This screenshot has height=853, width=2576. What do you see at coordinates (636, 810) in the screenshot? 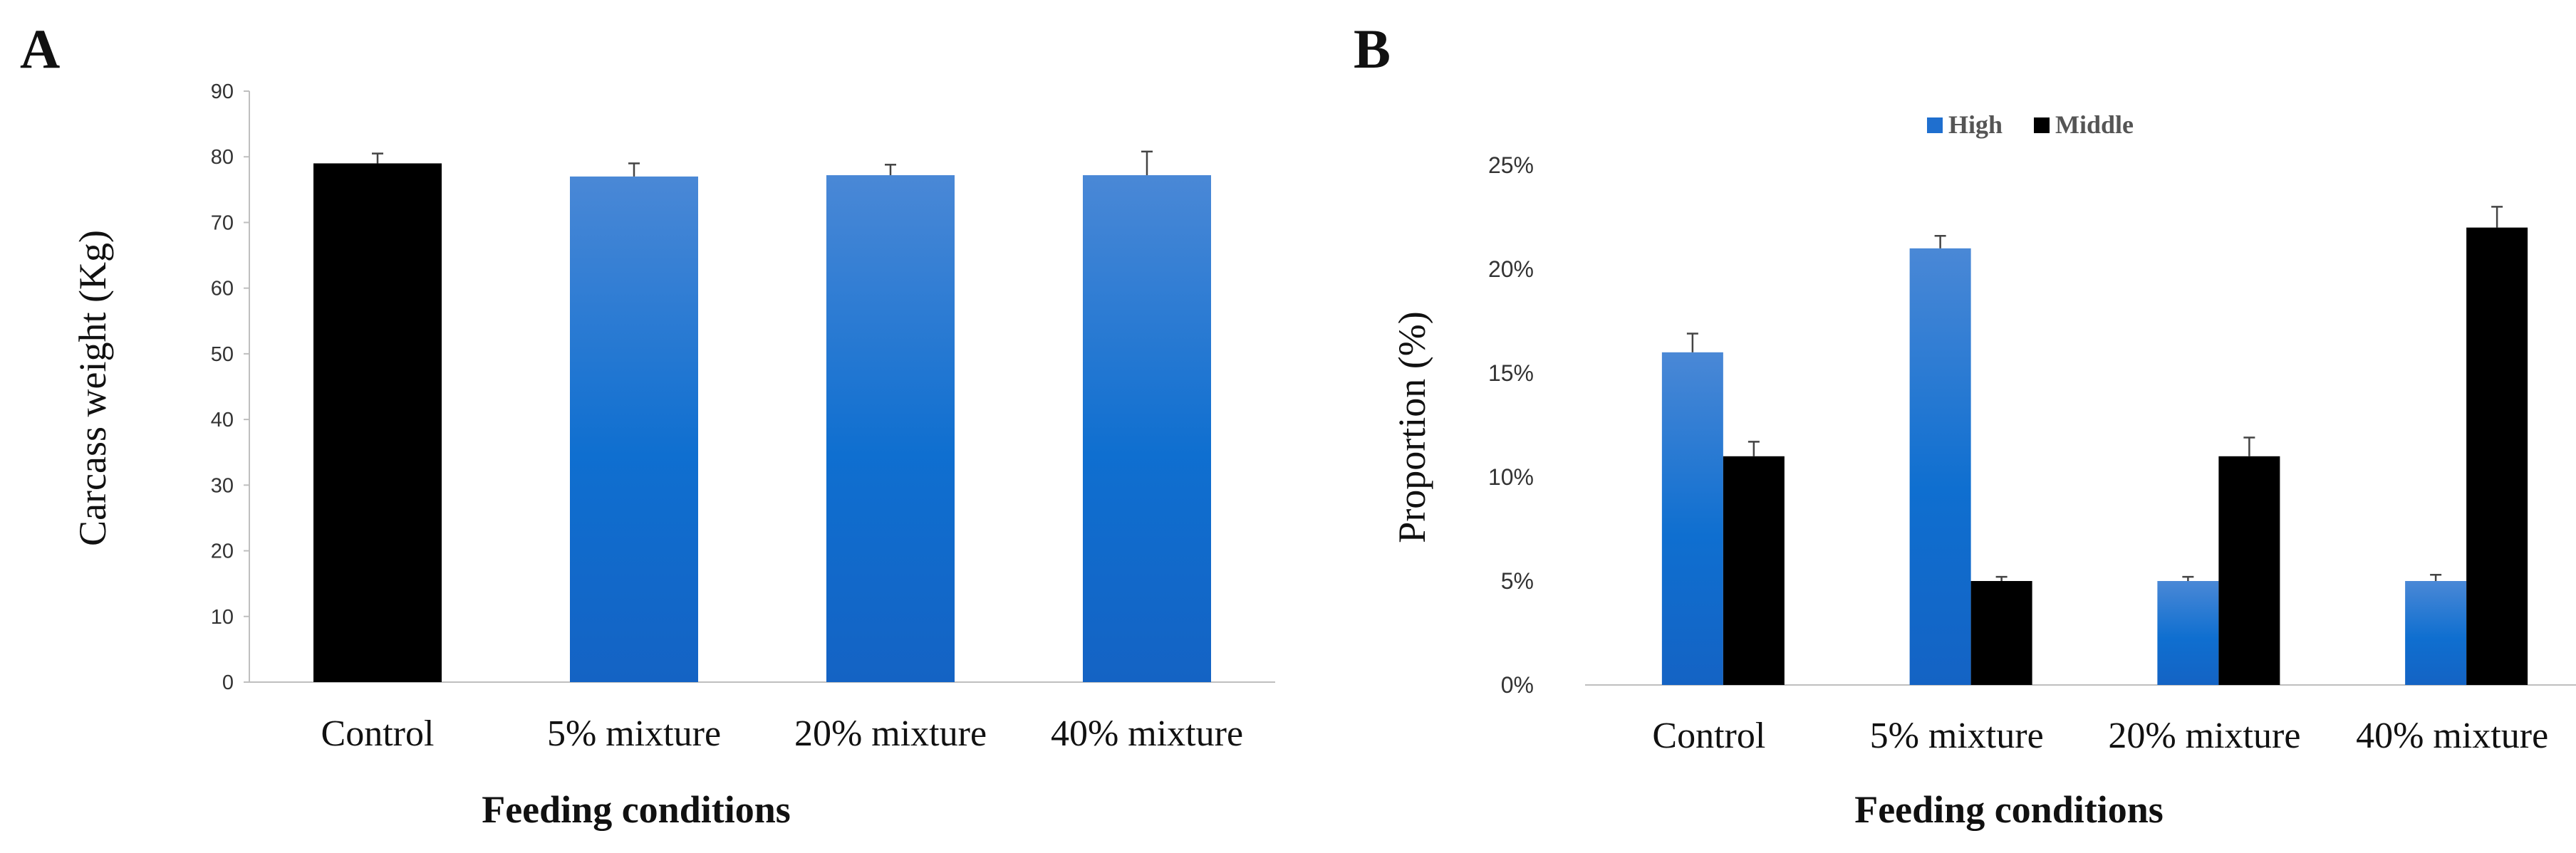
I see `panel-a-x-axis-label: Feeding conditions` at bounding box center [636, 810].